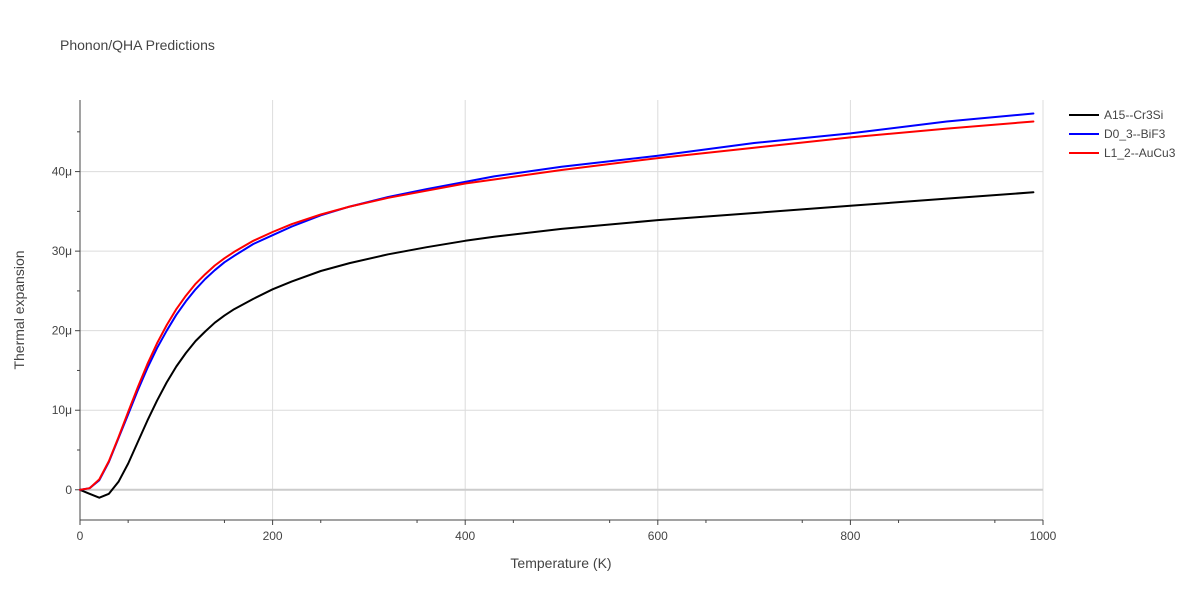  I want to click on x-axis-title: Temperature (K), so click(560, 563).